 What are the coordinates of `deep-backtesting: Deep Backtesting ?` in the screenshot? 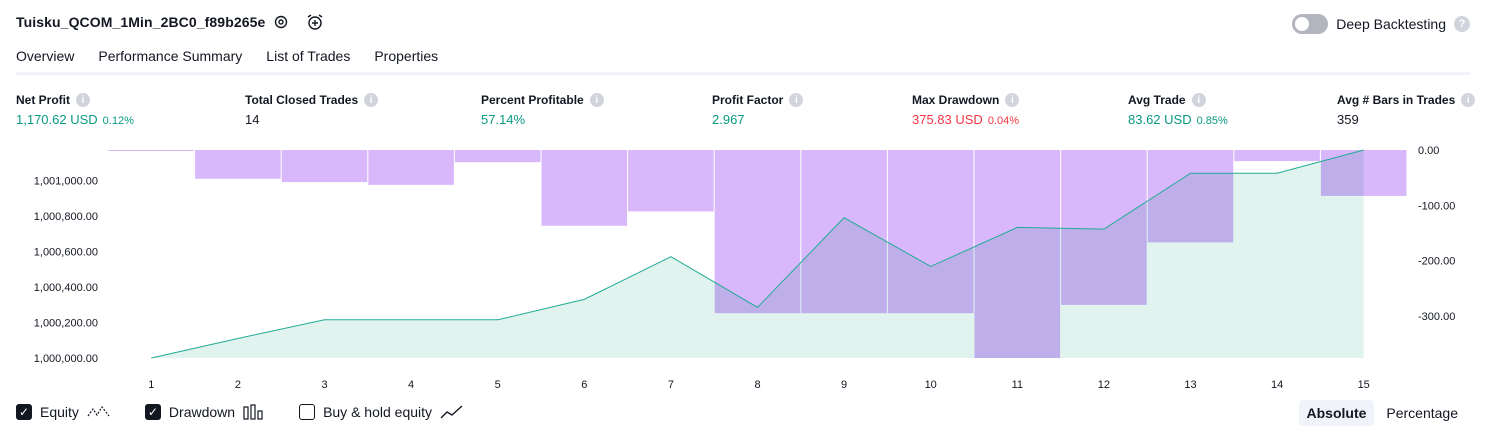 It's located at (1381, 24).